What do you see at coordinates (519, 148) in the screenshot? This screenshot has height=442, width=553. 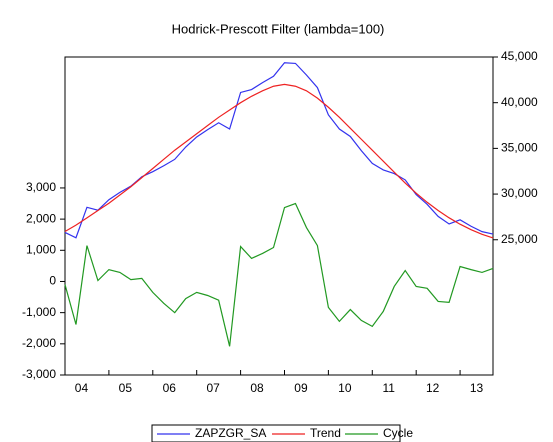 I see `y2-tick-label: 35,000` at bounding box center [519, 148].